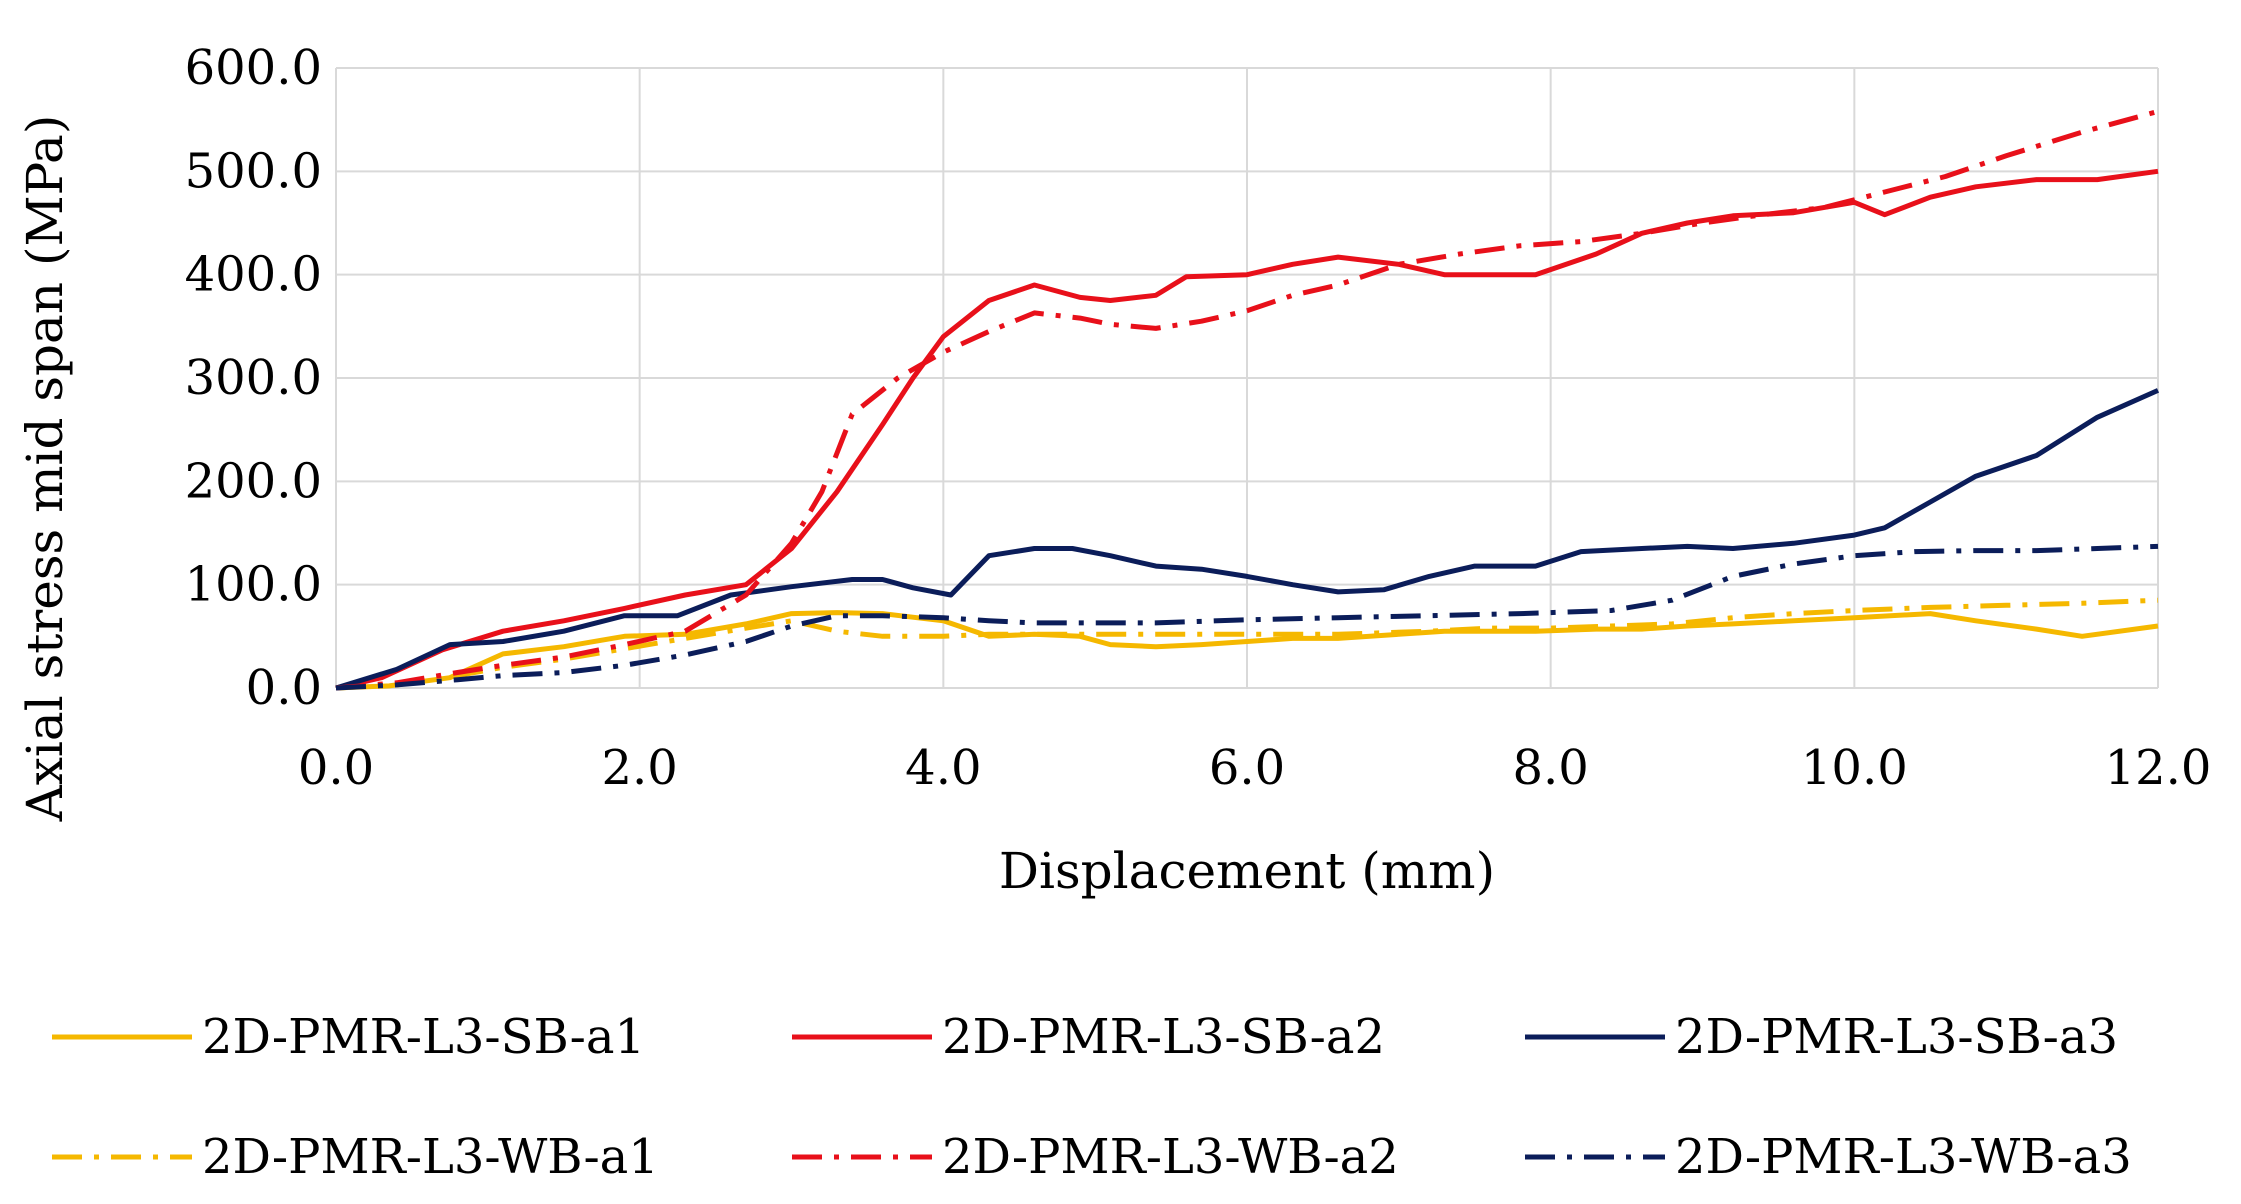 The image size is (2241, 1204). I want to click on y-tick-label: 200.0, so click(253, 481).